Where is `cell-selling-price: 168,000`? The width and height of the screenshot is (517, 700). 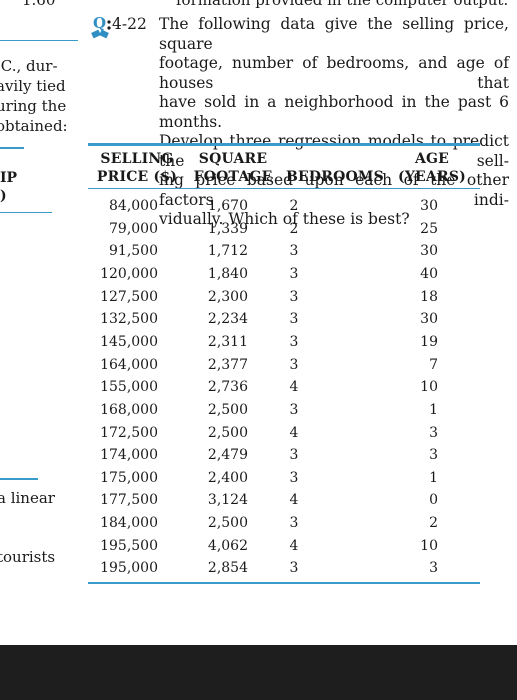 cell-selling-price: 168,000 is located at coordinates (129, 409).